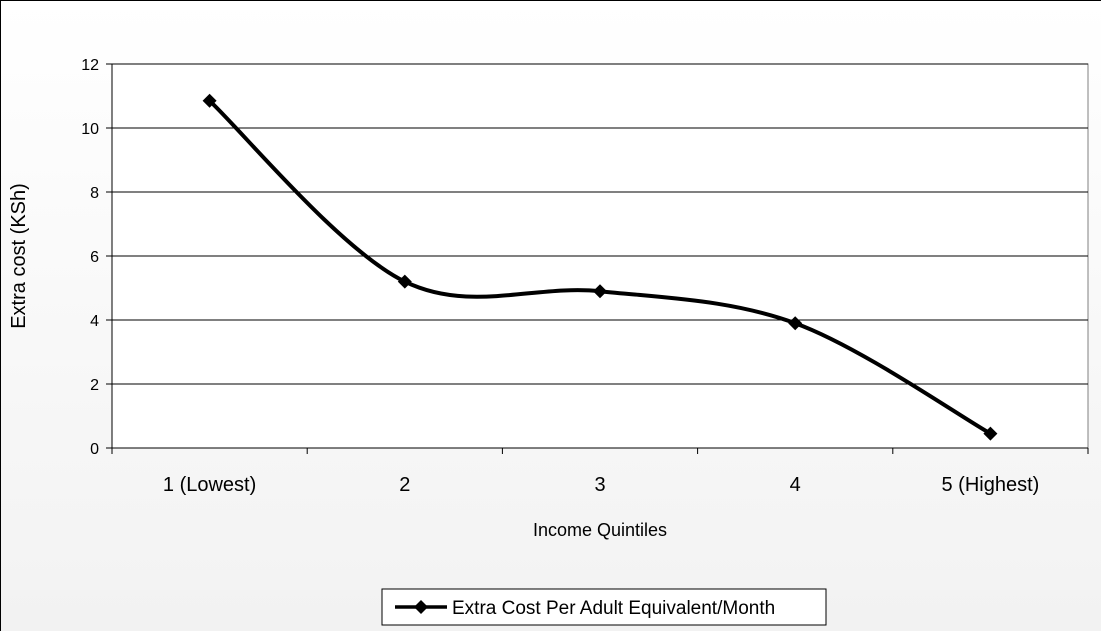  I want to click on y-tick-label: 0, so click(94, 449).